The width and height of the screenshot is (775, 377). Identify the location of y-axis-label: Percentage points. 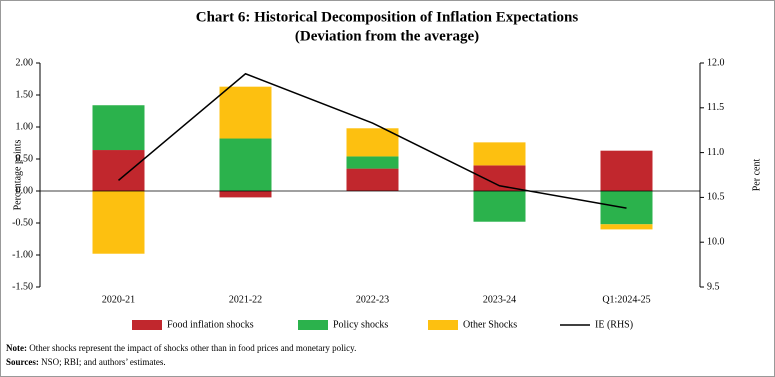
(17, 174).